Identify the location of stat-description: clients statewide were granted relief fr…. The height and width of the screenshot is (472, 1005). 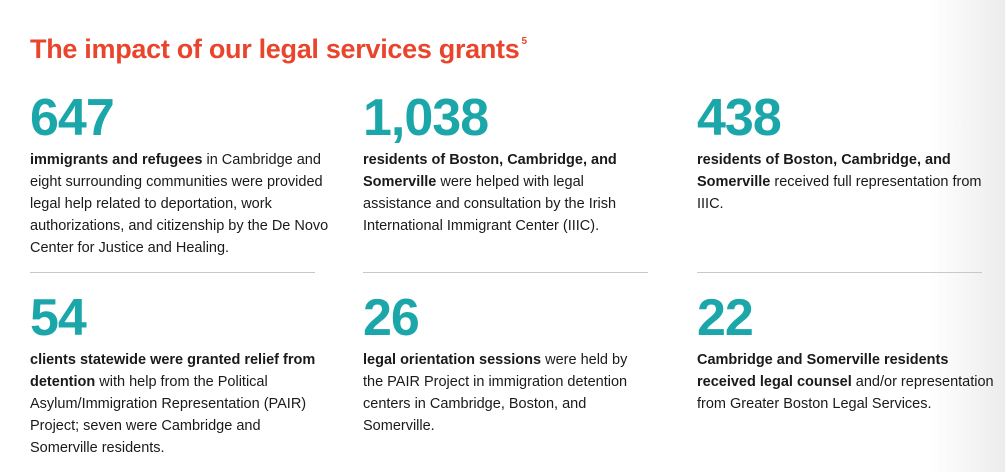
(180, 404).